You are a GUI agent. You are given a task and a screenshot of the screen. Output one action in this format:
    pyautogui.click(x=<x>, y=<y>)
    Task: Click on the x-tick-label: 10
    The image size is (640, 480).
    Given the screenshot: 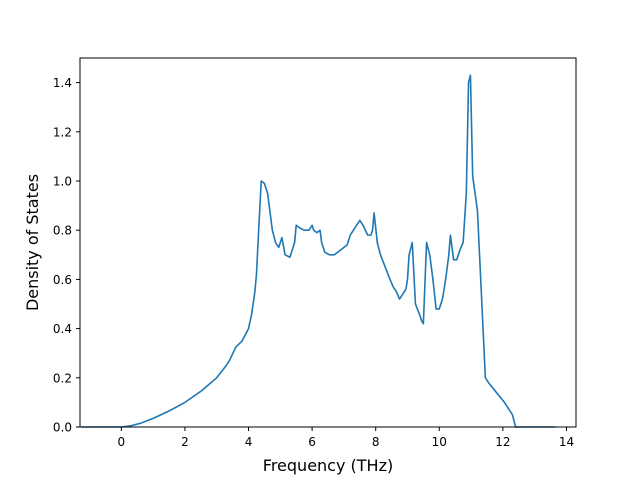 What is the action you would take?
    pyautogui.click(x=439, y=442)
    